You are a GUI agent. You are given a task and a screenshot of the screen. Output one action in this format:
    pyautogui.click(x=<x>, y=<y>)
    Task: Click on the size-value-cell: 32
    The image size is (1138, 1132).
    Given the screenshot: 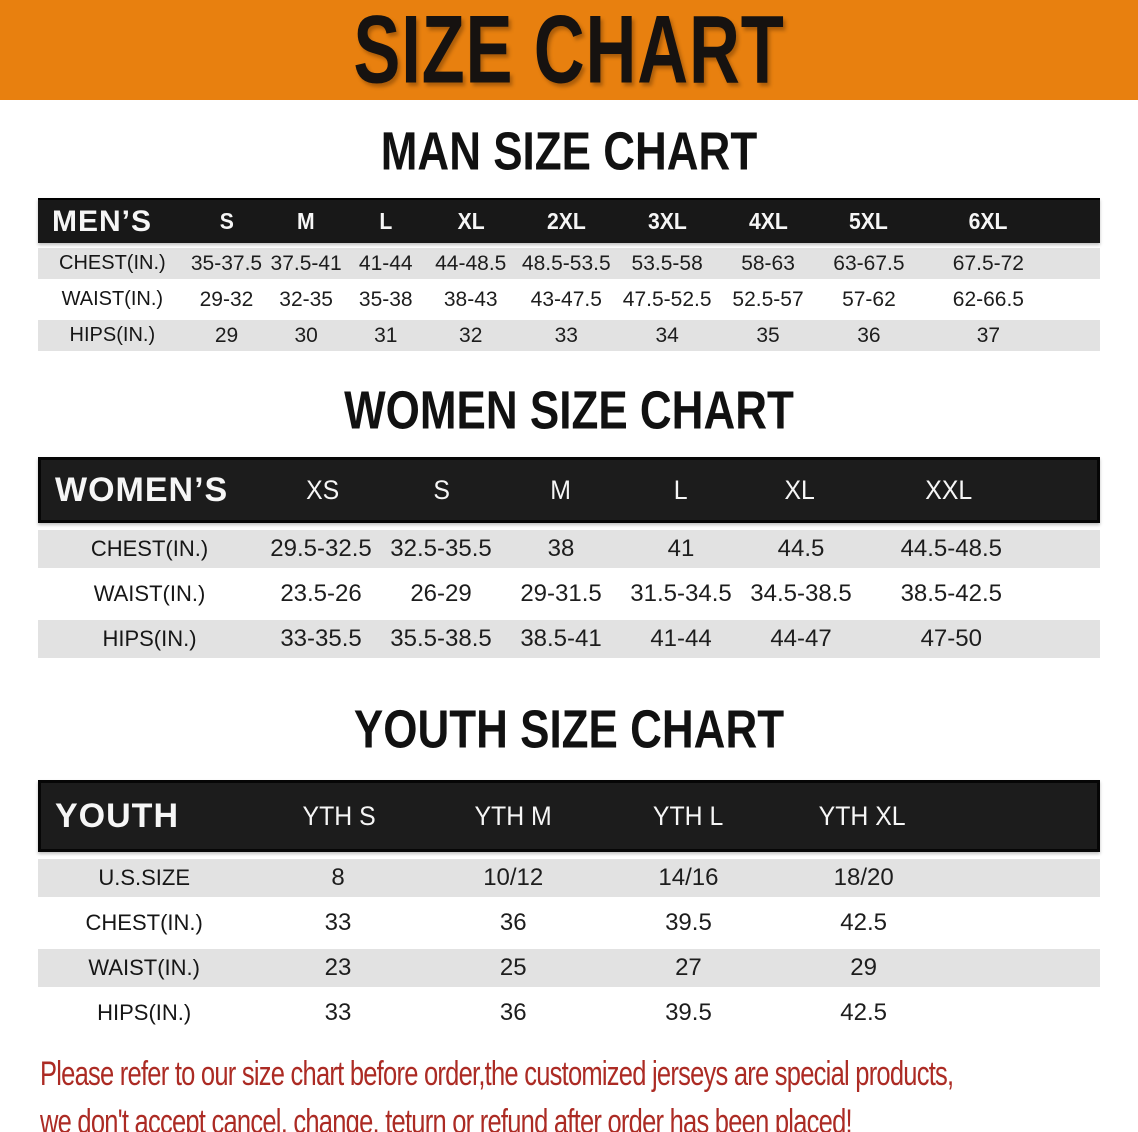 What is the action you would take?
    pyautogui.click(x=471, y=335)
    